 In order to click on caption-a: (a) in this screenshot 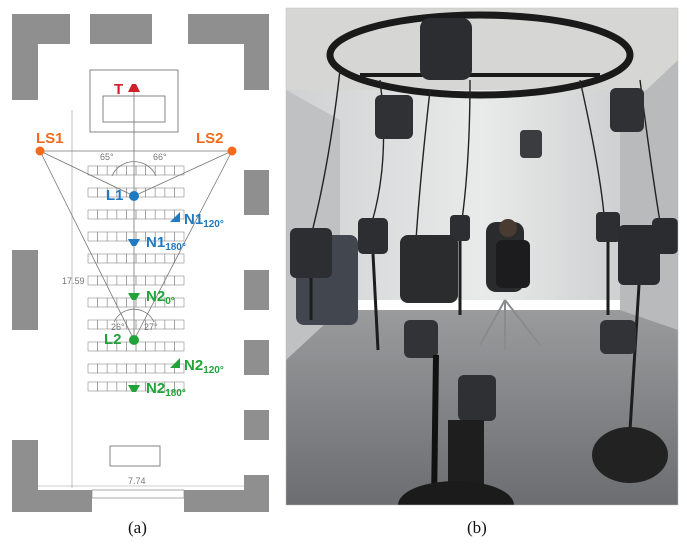, I will do `click(137, 527)`.